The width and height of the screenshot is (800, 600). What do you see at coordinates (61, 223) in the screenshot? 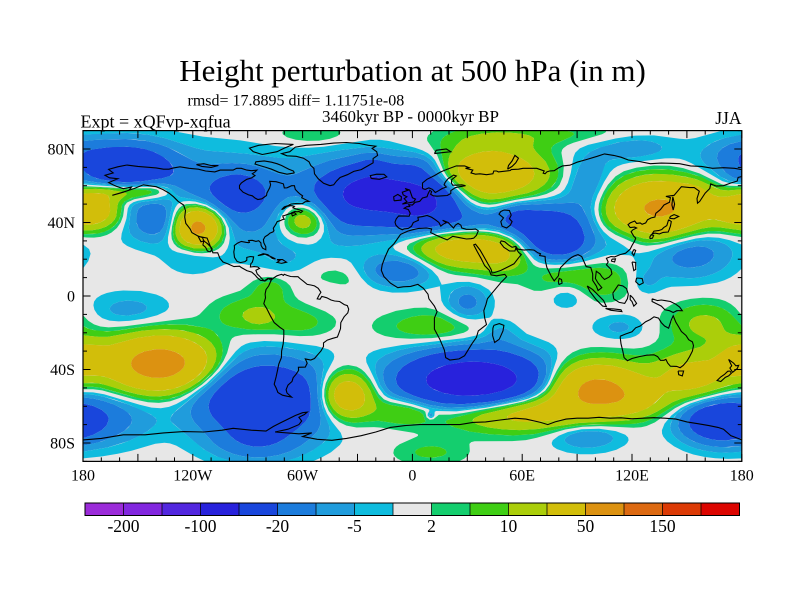
I see `svg-text: 40N` at bounding box center [61, 223].